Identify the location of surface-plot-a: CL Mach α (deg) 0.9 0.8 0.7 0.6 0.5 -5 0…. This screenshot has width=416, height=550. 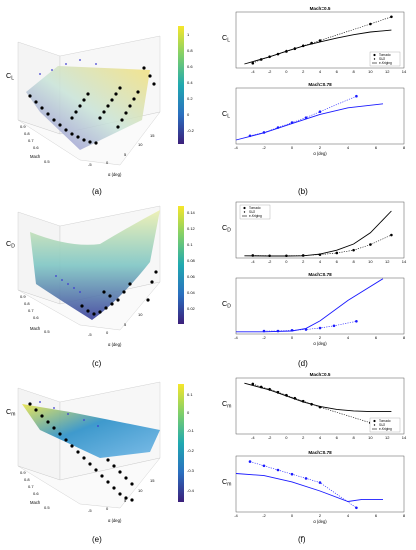
(100, 111).